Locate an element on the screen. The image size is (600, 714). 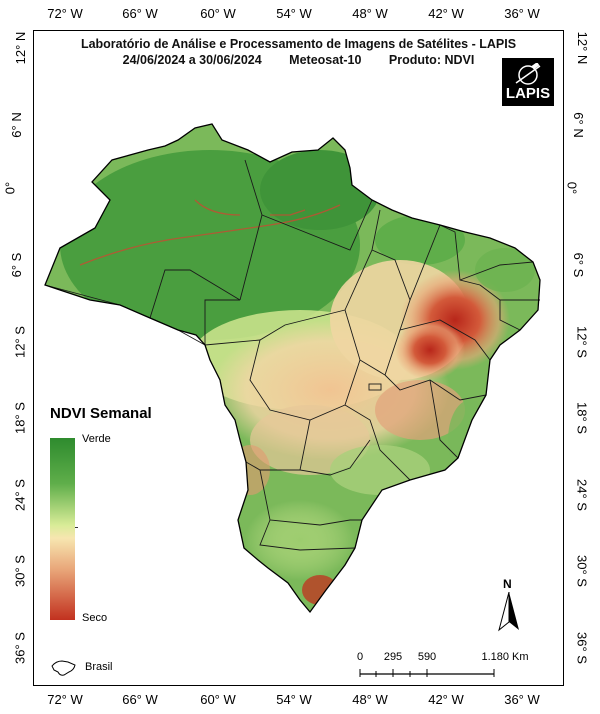
product-name: Produto: NDVI is located at coordinates (431, 60).